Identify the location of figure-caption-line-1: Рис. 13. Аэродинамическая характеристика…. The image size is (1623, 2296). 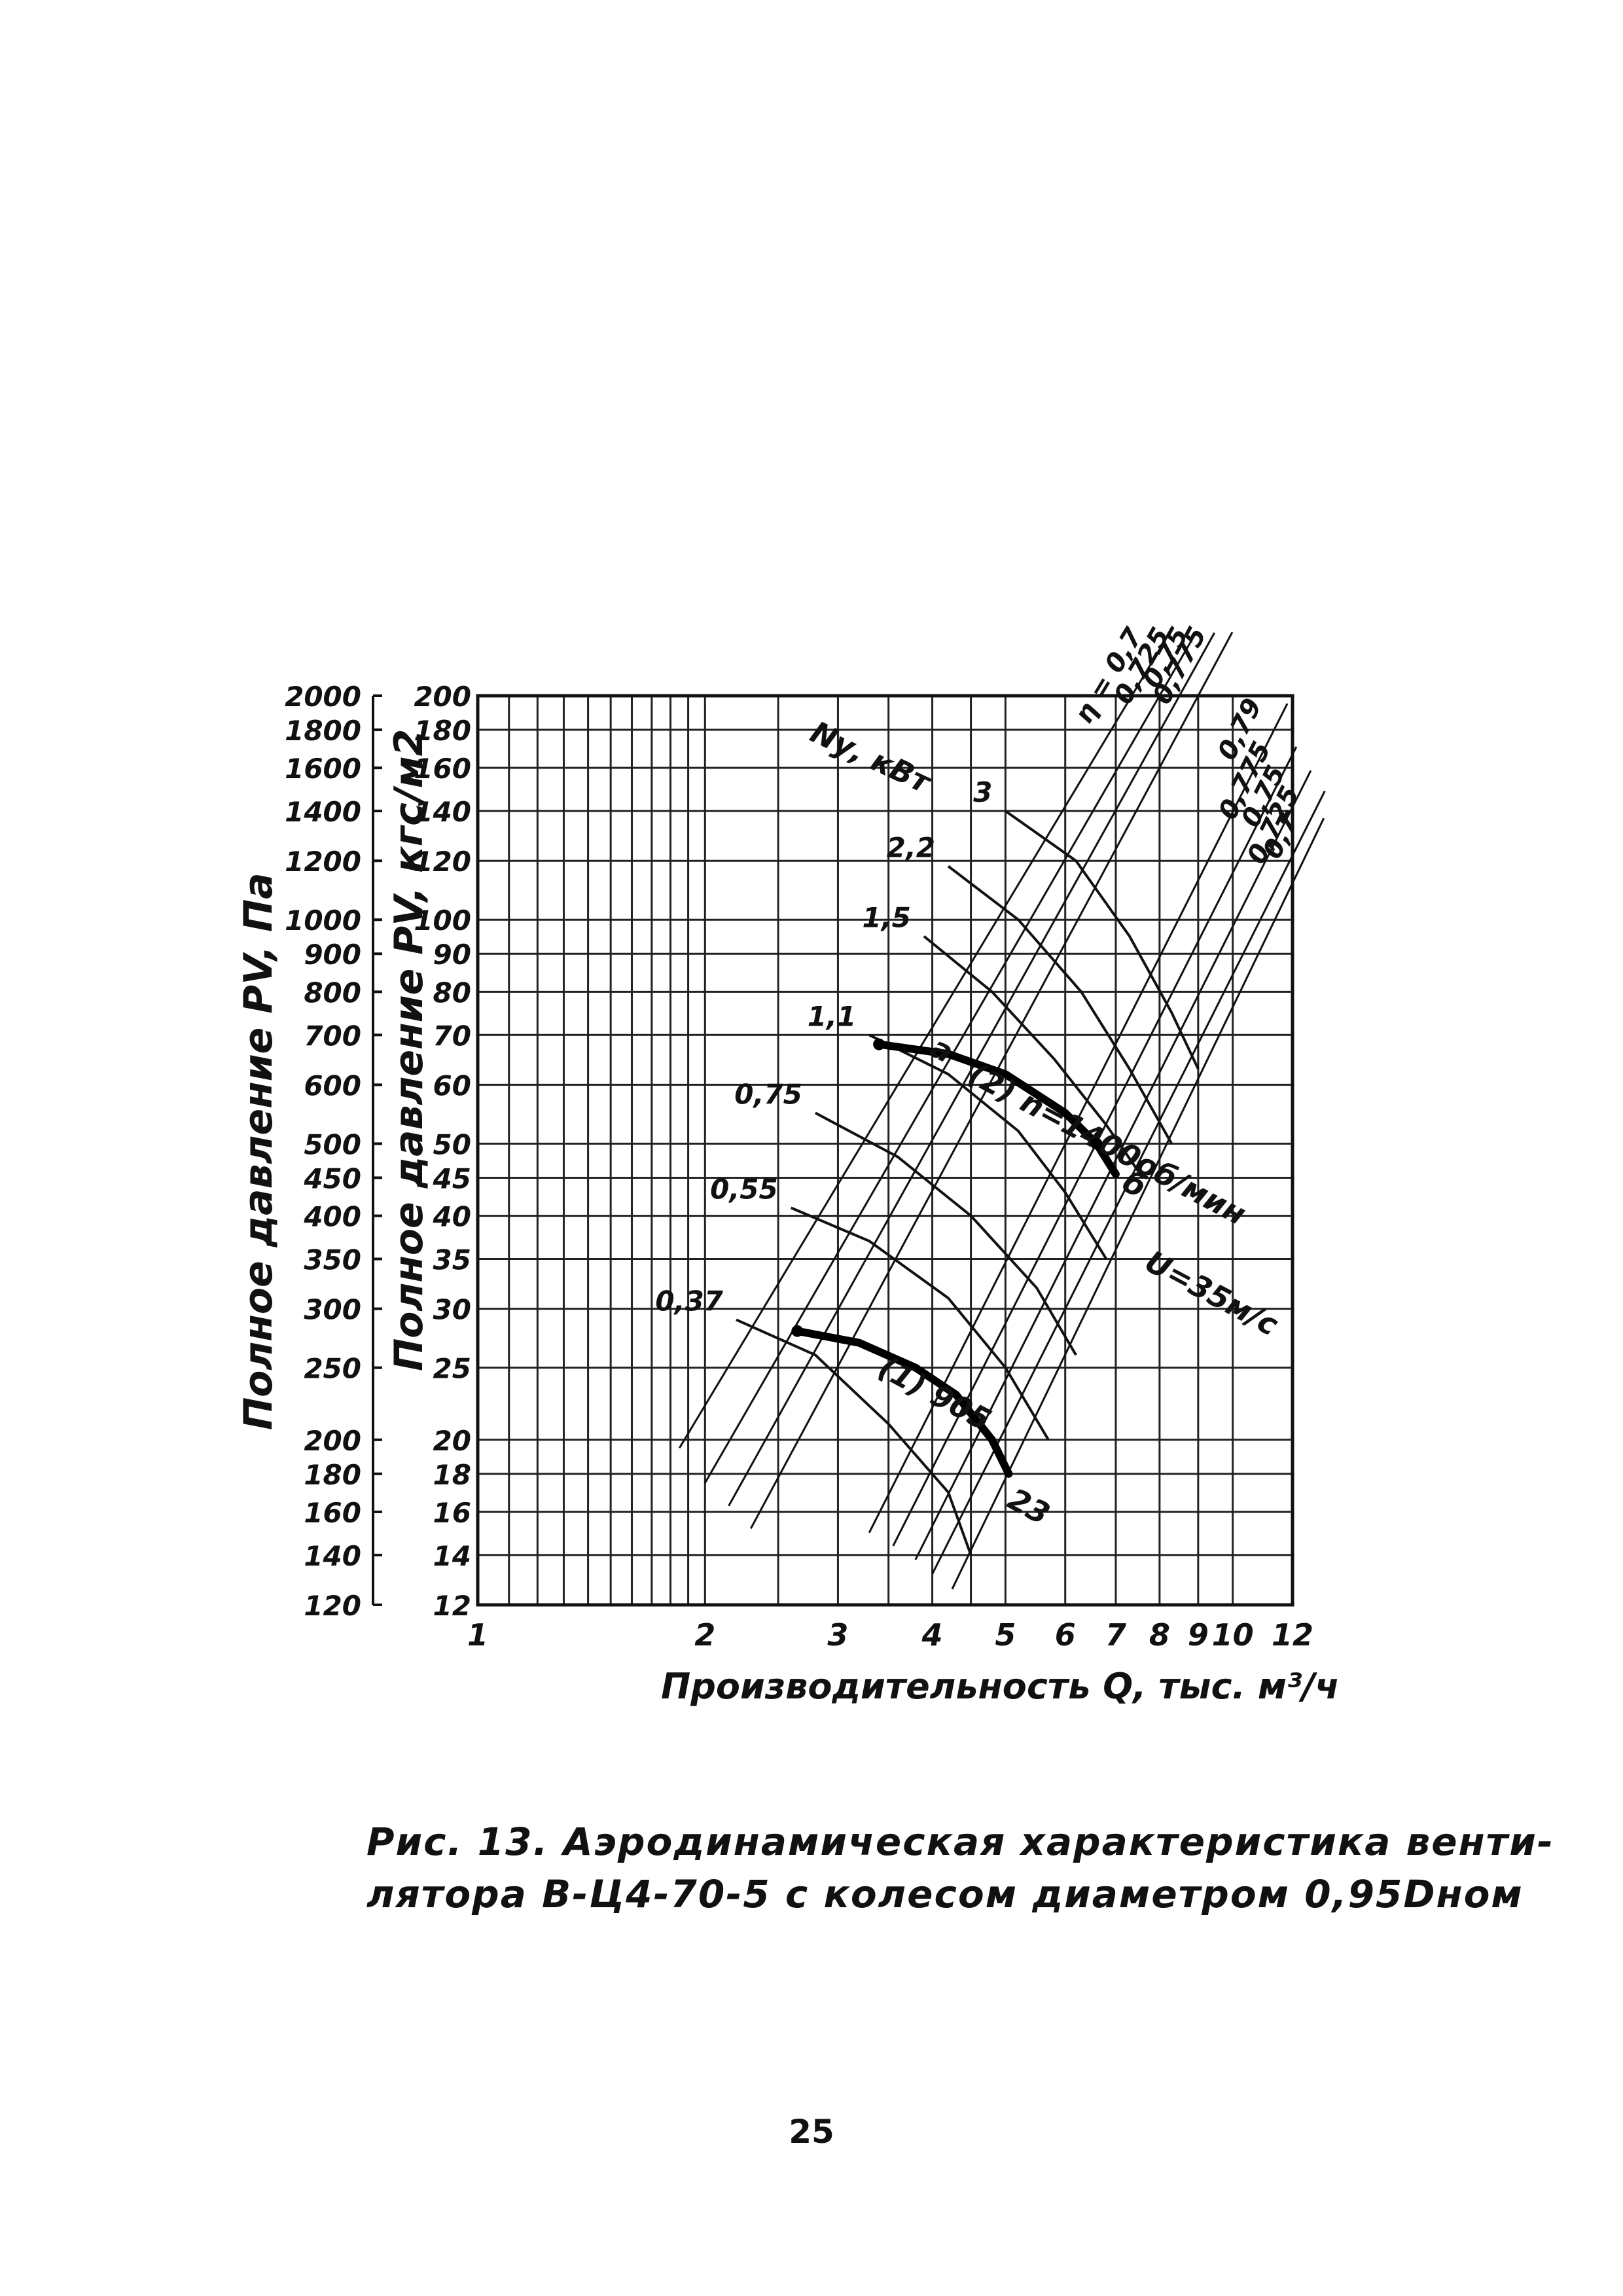
(960, 1842).